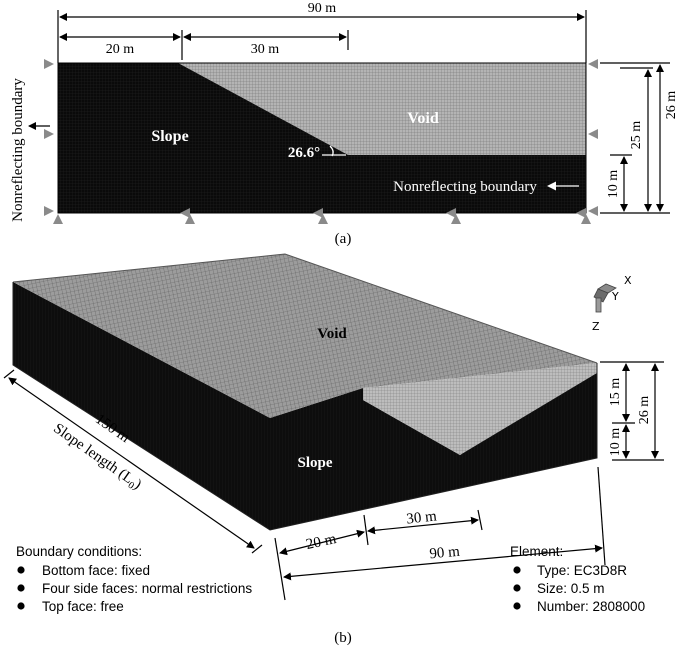 The width and height of the screenshot is (685, 650). I want to click on boundary-item-bottom: Bottom face: fixed, so click(96, 570).